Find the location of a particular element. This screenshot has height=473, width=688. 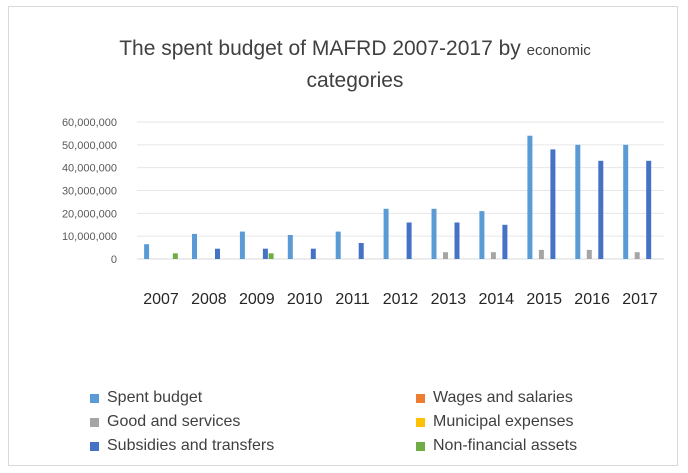

y-tick-label: 0 is located at coordinates (114, 260).